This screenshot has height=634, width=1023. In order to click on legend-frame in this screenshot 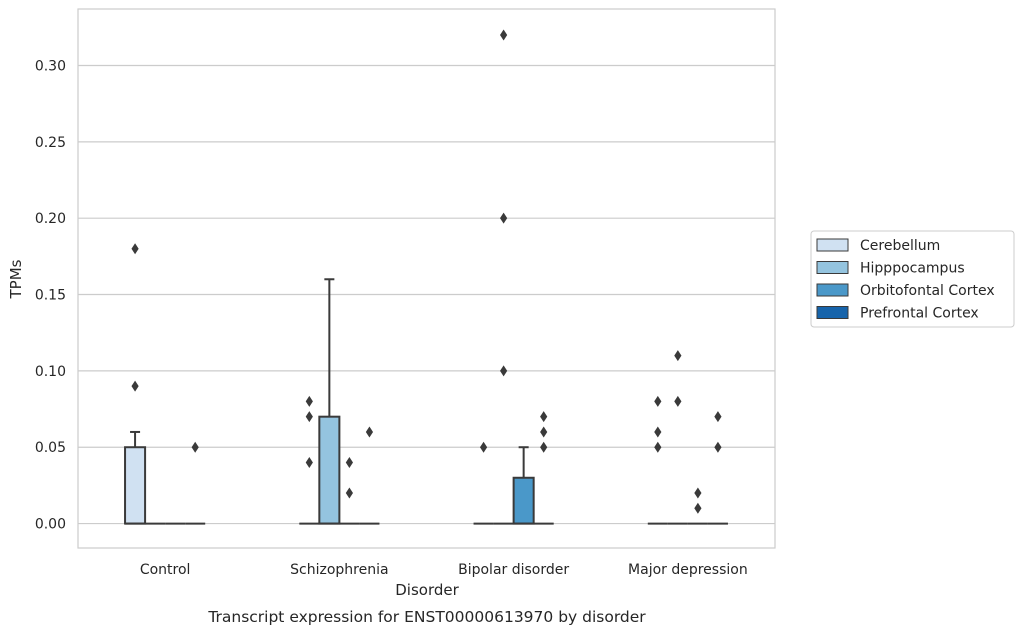, I will do `click(912, 279)`.